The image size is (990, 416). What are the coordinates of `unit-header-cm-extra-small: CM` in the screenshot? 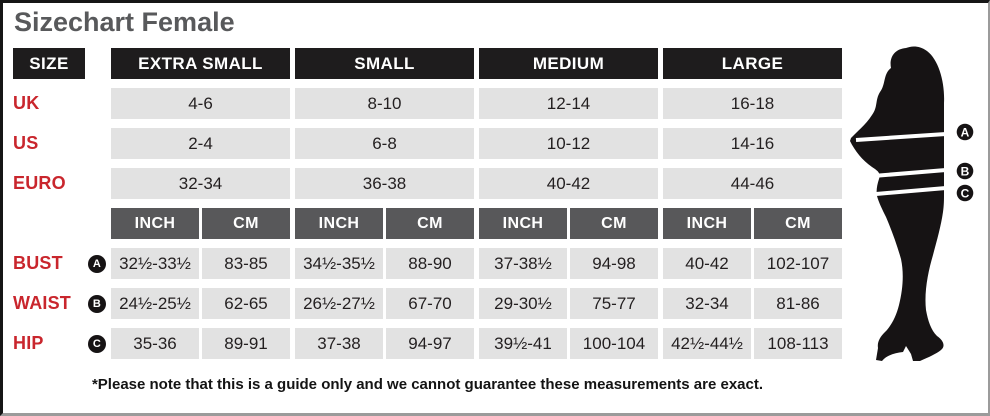 It's located at (246, 223).